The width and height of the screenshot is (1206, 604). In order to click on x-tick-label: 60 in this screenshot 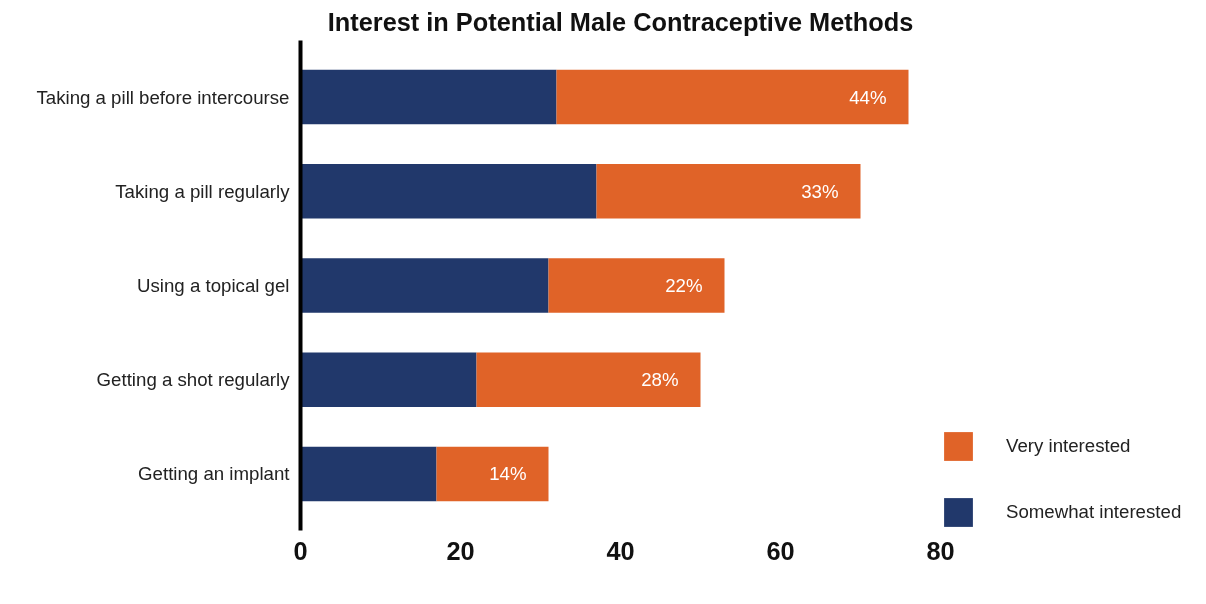, I will do `click(780, 550)`.